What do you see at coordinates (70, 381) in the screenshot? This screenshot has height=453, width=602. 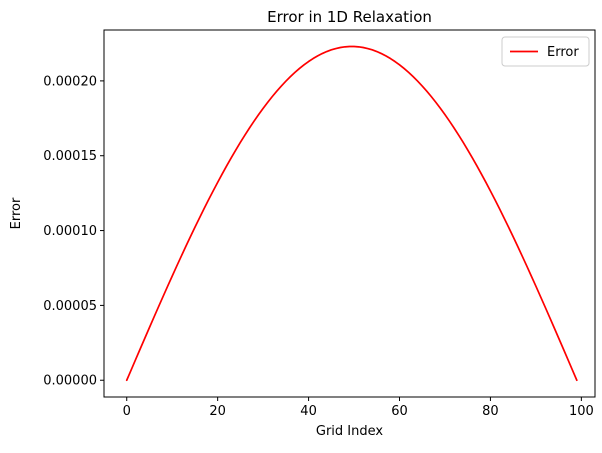 I see `y-tick-label: 0.00000` at bounding box center [70, 381].